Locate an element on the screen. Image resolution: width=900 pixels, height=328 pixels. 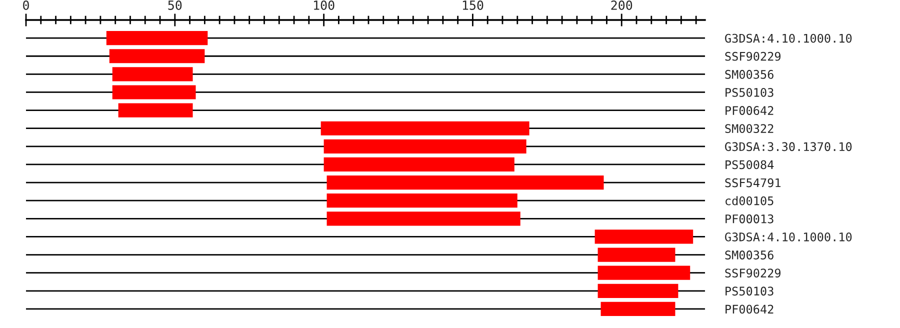
y-tick-label: G3DSA:3.30.1370.10 is located at coordinates (788, 147).